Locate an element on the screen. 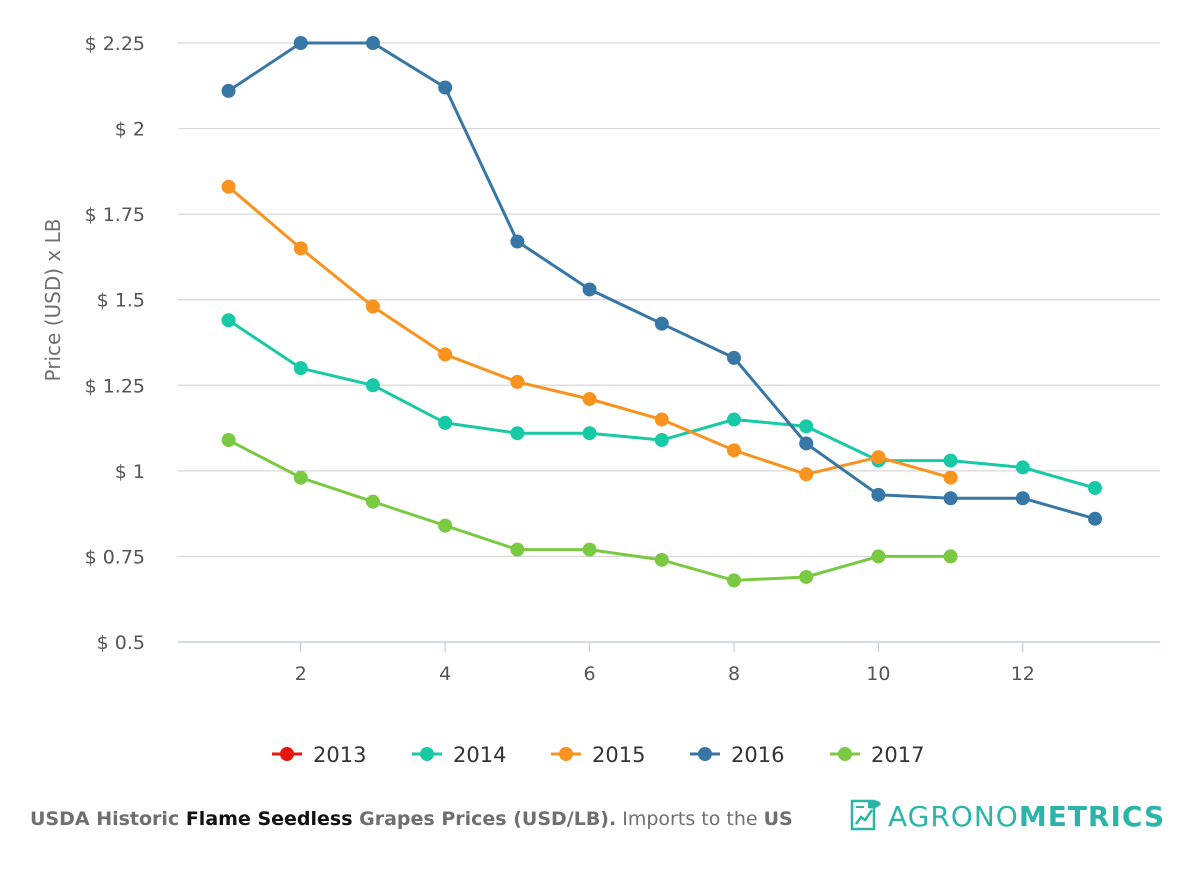  x-tick-label: 12 is located at coordinates (1023, 674).